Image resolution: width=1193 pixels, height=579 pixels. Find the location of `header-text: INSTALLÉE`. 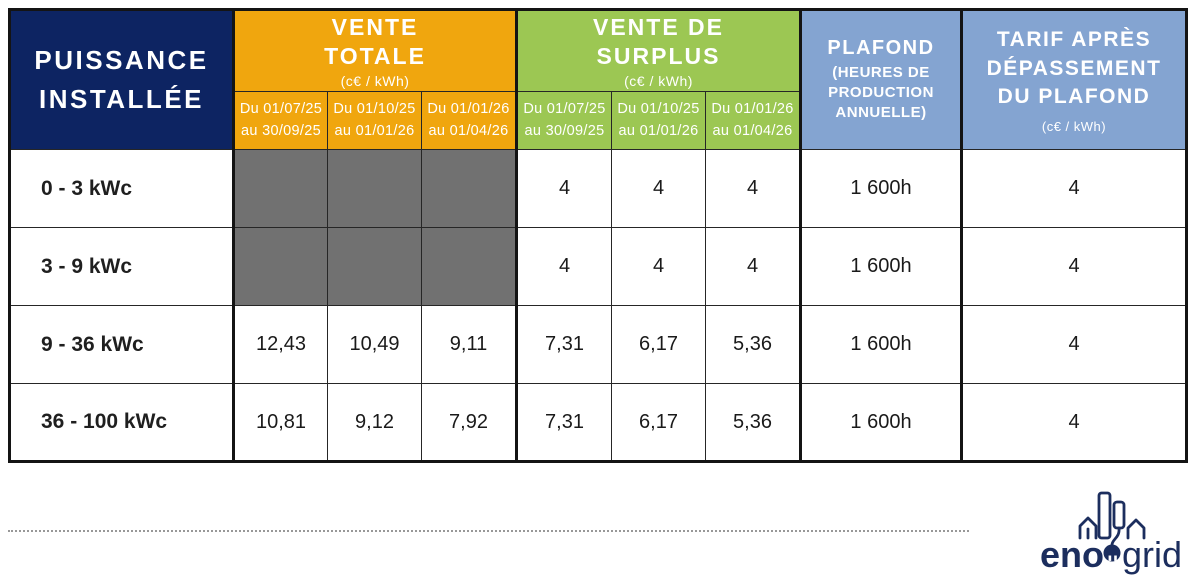

header-text: INSTALLÉE is located at coordinates (121, 99).